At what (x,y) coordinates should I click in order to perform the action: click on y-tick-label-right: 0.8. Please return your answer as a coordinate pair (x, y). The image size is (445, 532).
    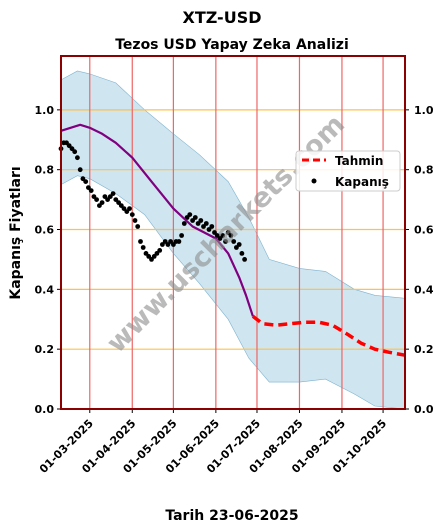
    Looking at the image, I should click on (424, 170).